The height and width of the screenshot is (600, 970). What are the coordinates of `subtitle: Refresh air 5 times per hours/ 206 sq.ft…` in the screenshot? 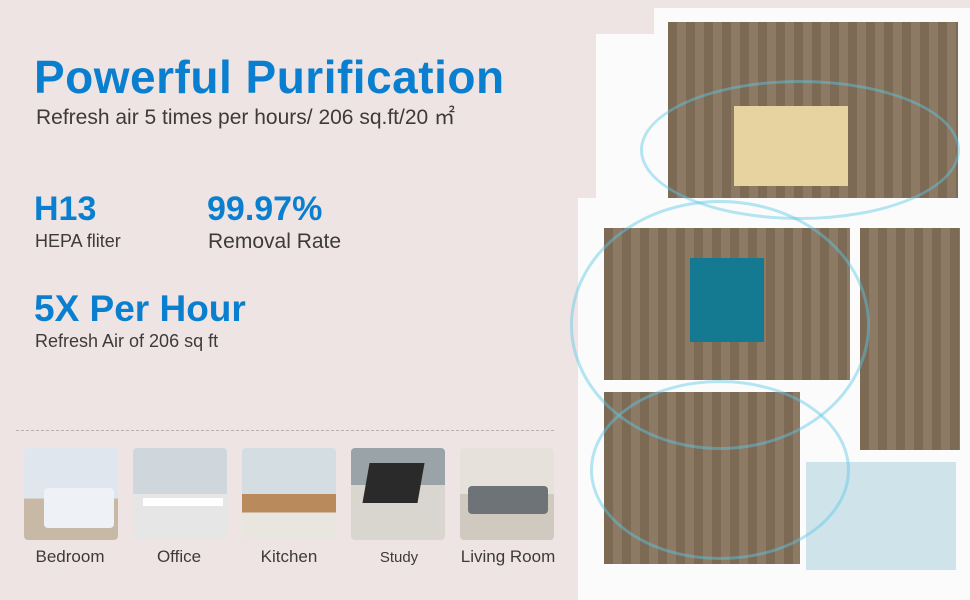 It's located at (246, 117).